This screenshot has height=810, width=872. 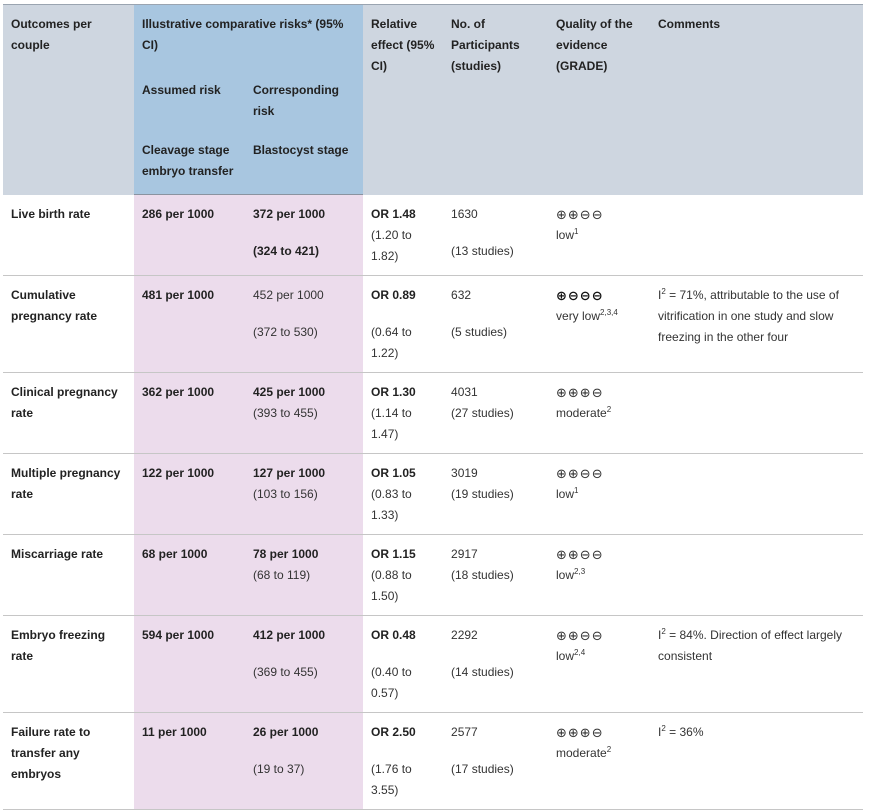 What do you see at coordinates (68, 235) in the screenshot?
I see `outcome-cell: Live birth rate` at bounding box center [68, 235].